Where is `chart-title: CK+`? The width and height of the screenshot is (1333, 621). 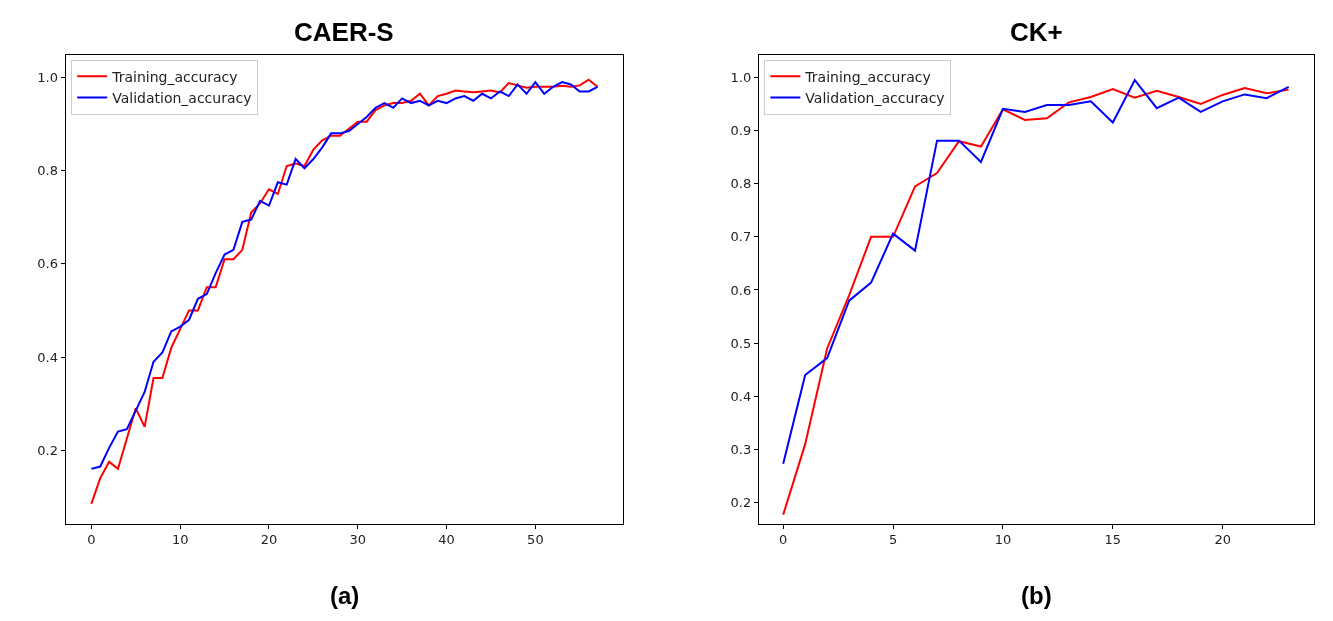
chart-title: CK+ is located at coordinates (1036, 32).